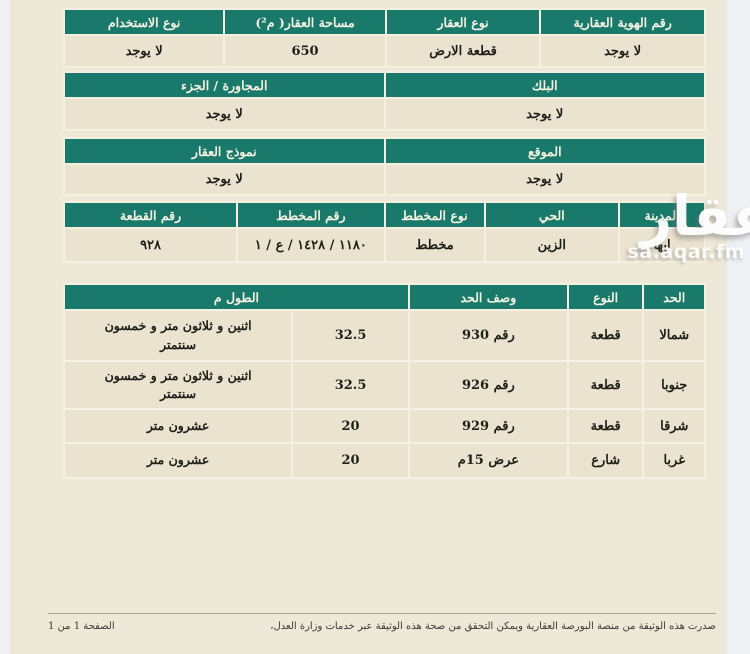 Image resolution: width=750 pixels, height=654 pixels. I want to click on header-property-model: نموذج العقار, so click(224, 151).